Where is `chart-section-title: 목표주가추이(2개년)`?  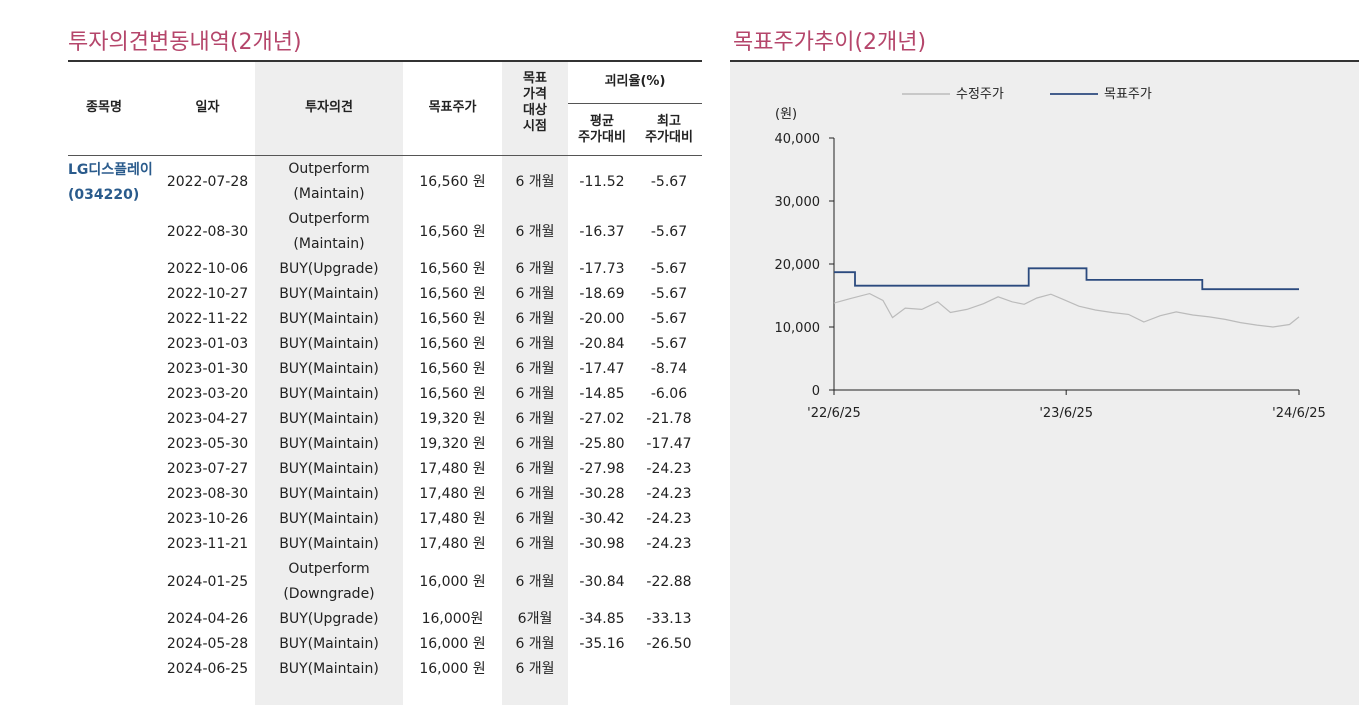
chart-section-title: 목표주가추이(2개년) is located at coordinates (830, 42).